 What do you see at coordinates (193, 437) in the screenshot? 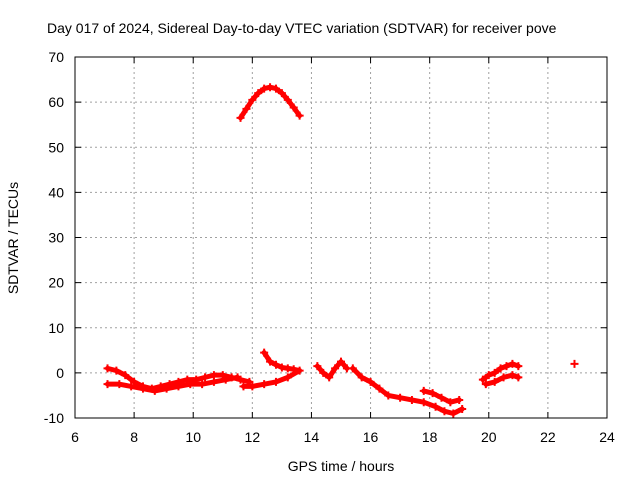
I see `x-tick-label: 10` at bounding box center [193, 437].